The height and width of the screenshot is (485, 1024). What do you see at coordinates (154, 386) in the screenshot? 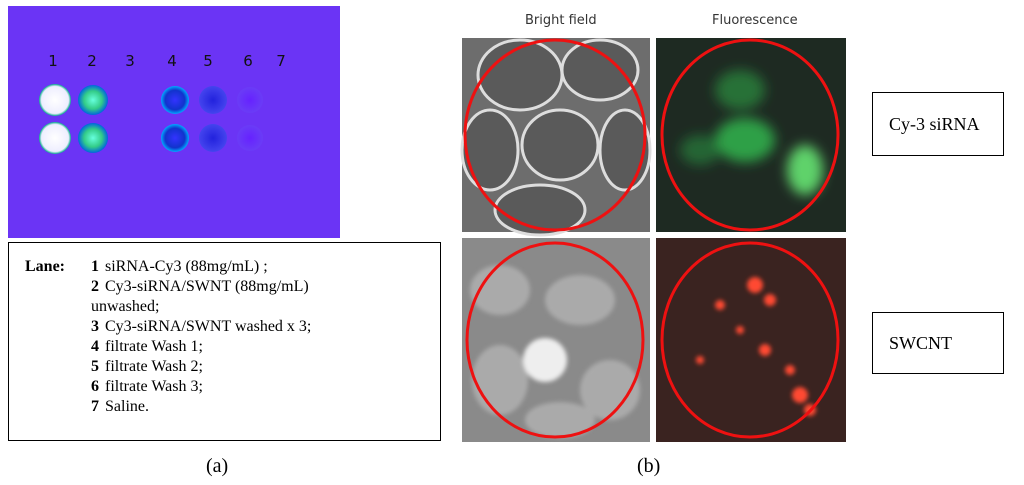
I see `lane-description: filtrate Wash 3;` at bounding box center [154, 386].